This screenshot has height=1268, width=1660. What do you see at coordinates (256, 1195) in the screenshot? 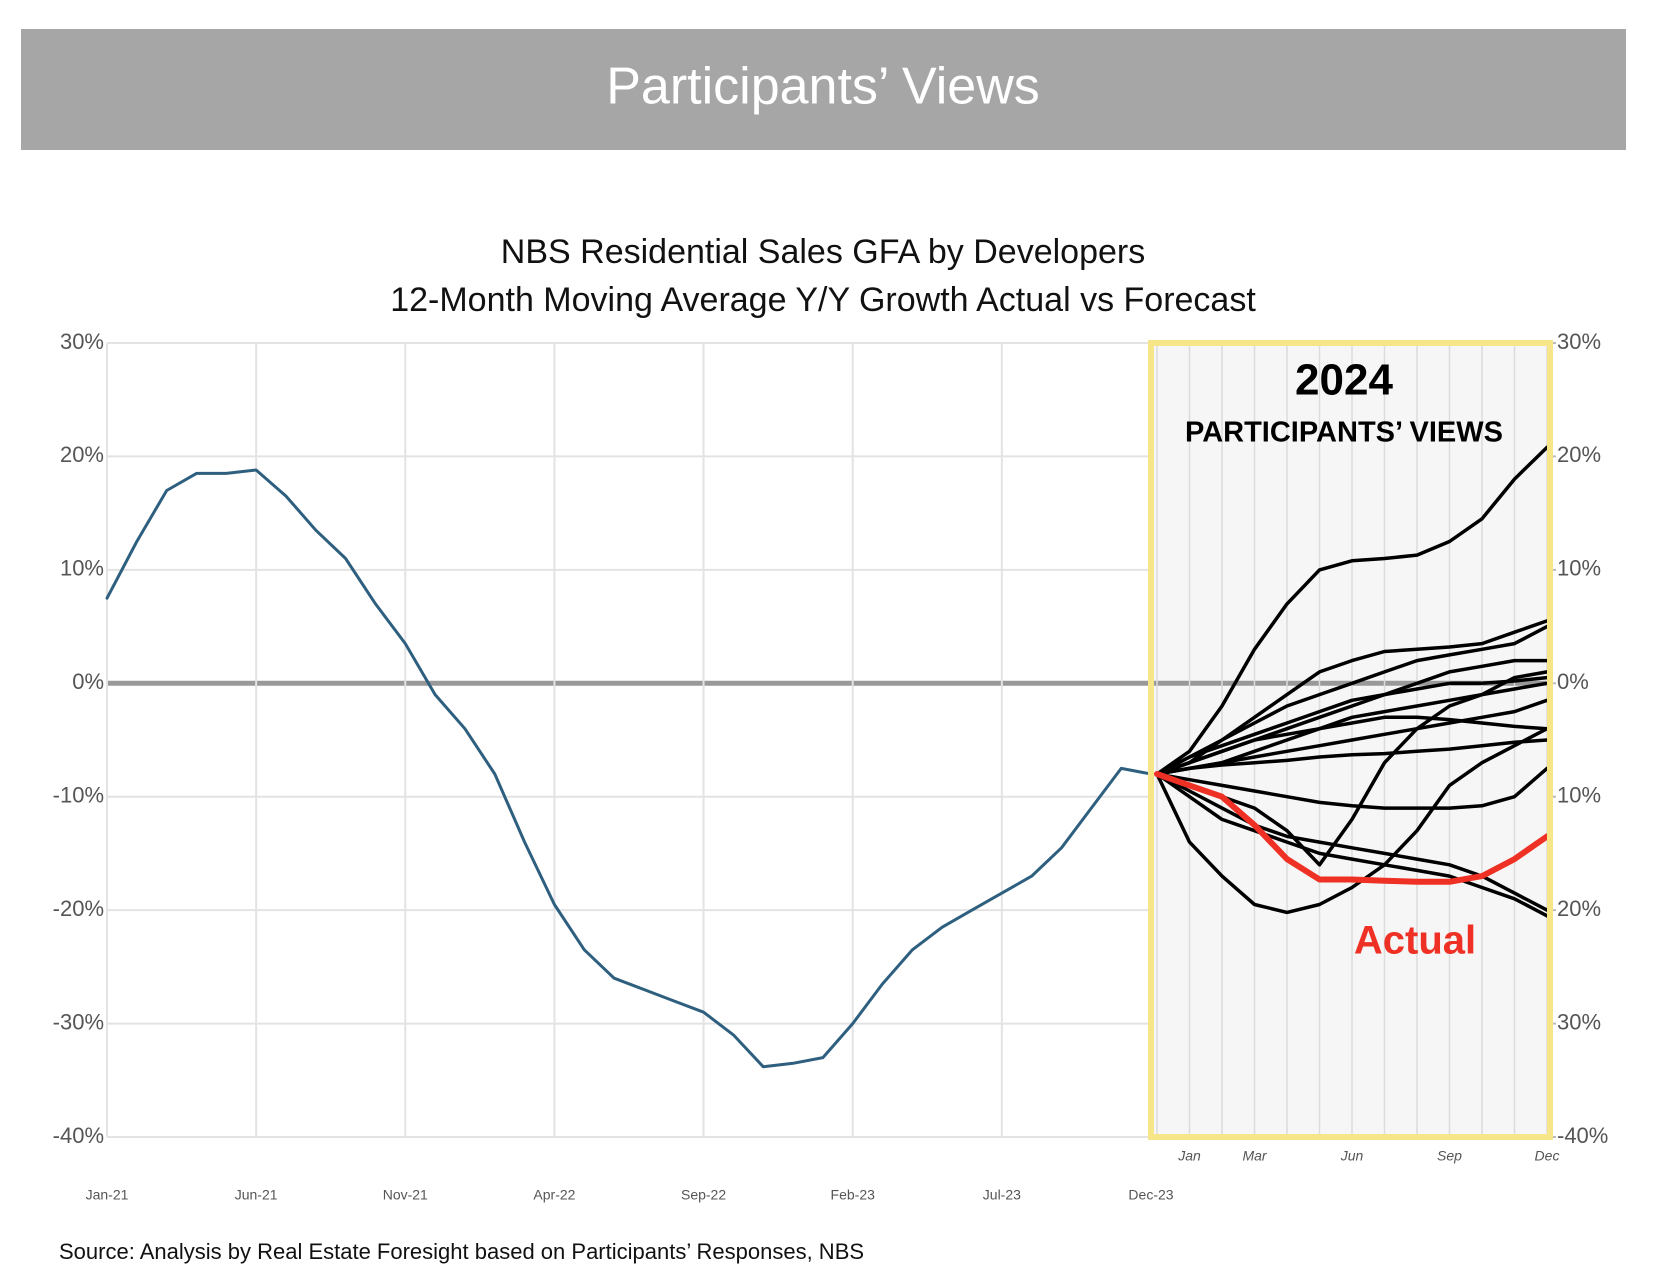
I see `x-tick-label: Jun-21` at bounding box center [256, 1195].